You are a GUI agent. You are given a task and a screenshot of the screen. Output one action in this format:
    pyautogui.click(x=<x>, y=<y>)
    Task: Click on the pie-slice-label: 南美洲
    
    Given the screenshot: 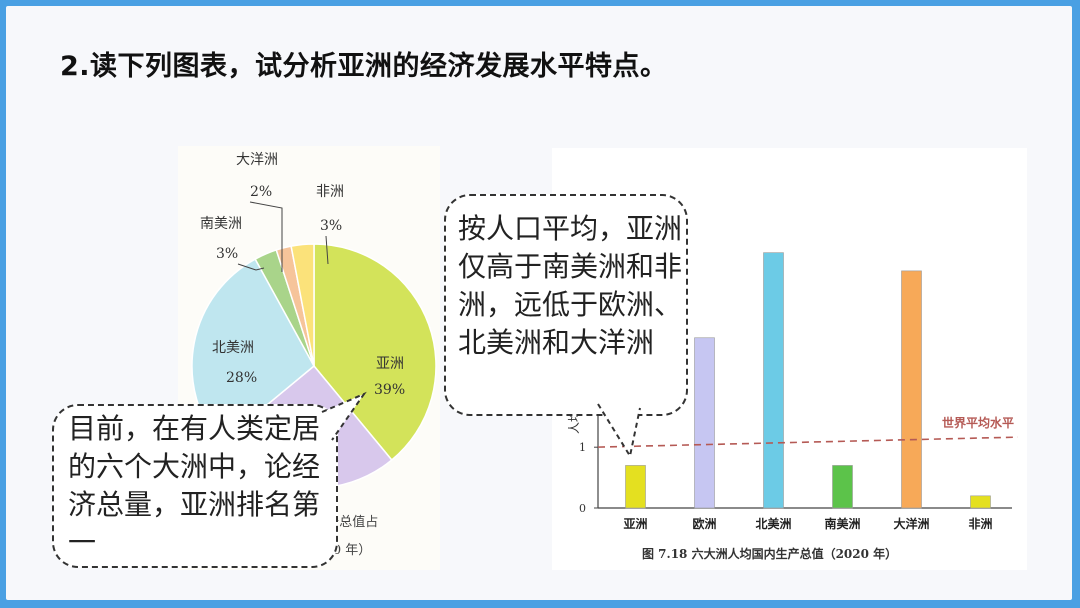 What is the action you would take?
    pyautogui.click(x=221, y=224)
    